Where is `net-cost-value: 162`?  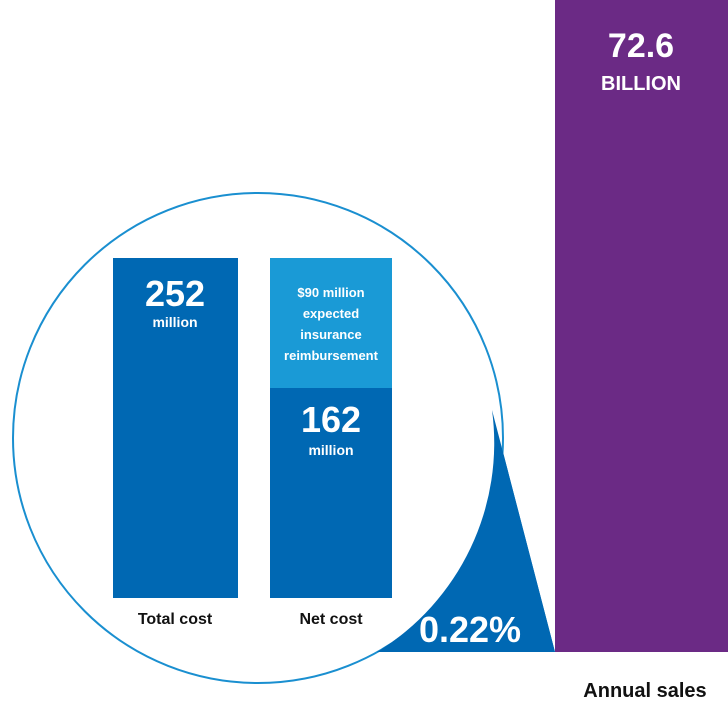
net-cost-value: 162 is located at coordinates (331, 419).